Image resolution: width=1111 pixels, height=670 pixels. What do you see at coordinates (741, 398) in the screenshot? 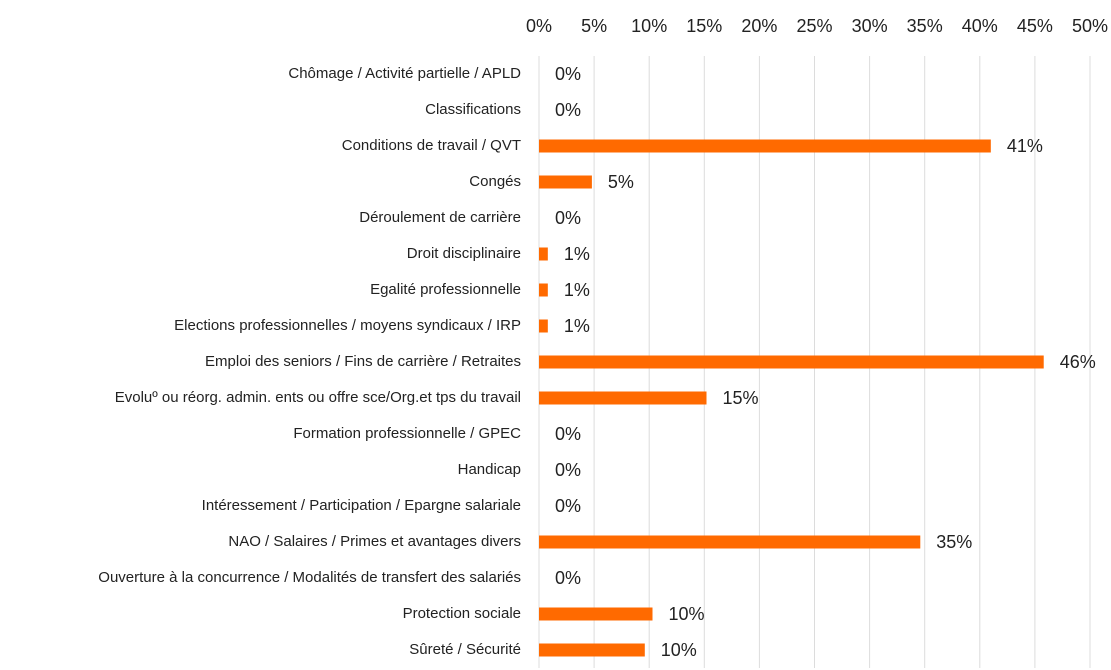
I see `data-label: 15%` at bounding box center [741, 398].